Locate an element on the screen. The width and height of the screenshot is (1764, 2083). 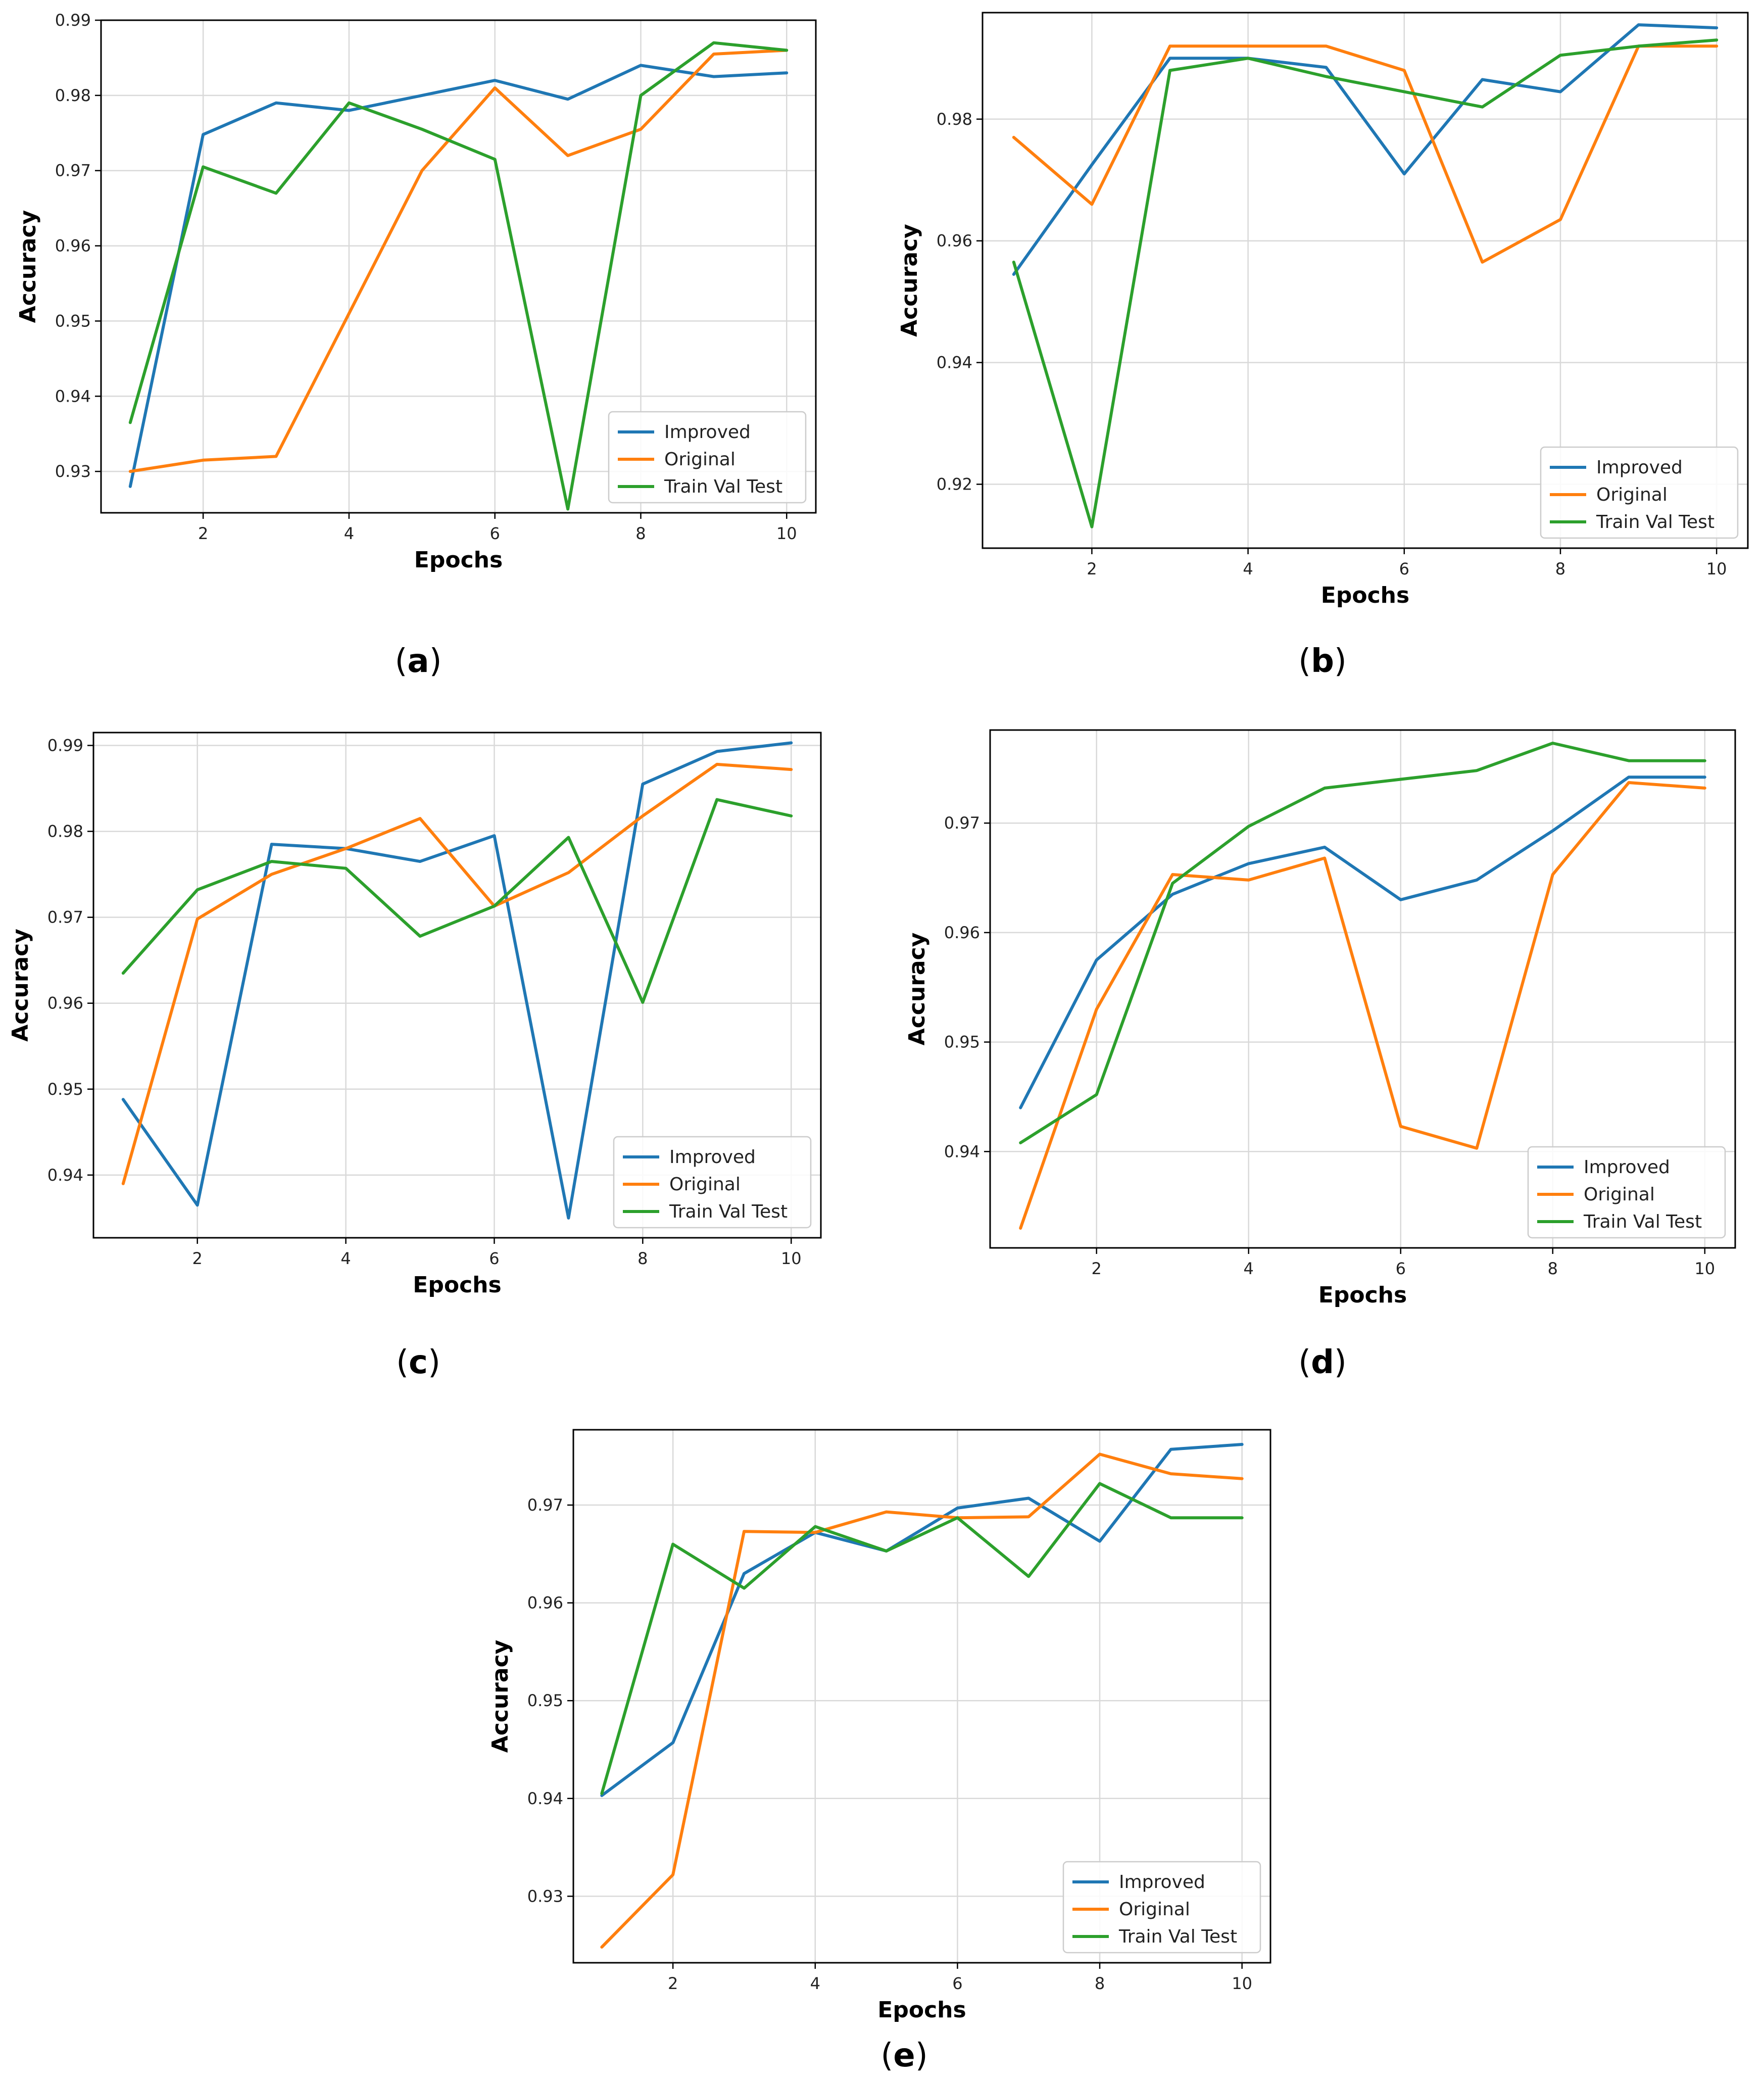
panel-caption: (d) is located at coordinates (1322, 1362).